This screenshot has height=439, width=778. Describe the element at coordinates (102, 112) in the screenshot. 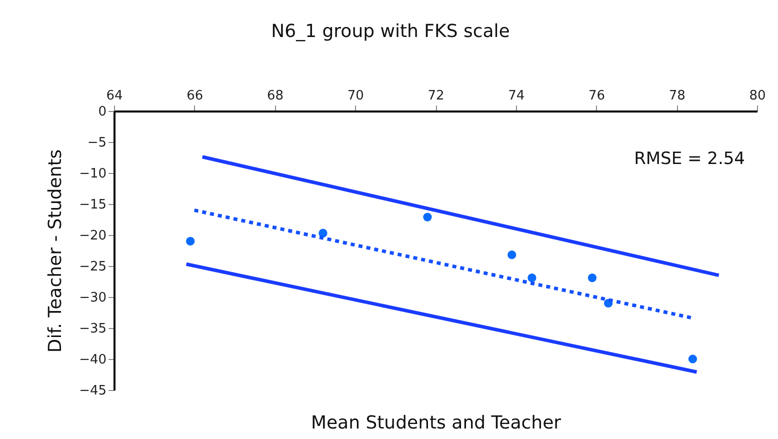

I see `y-tick-label: 0` at that location.